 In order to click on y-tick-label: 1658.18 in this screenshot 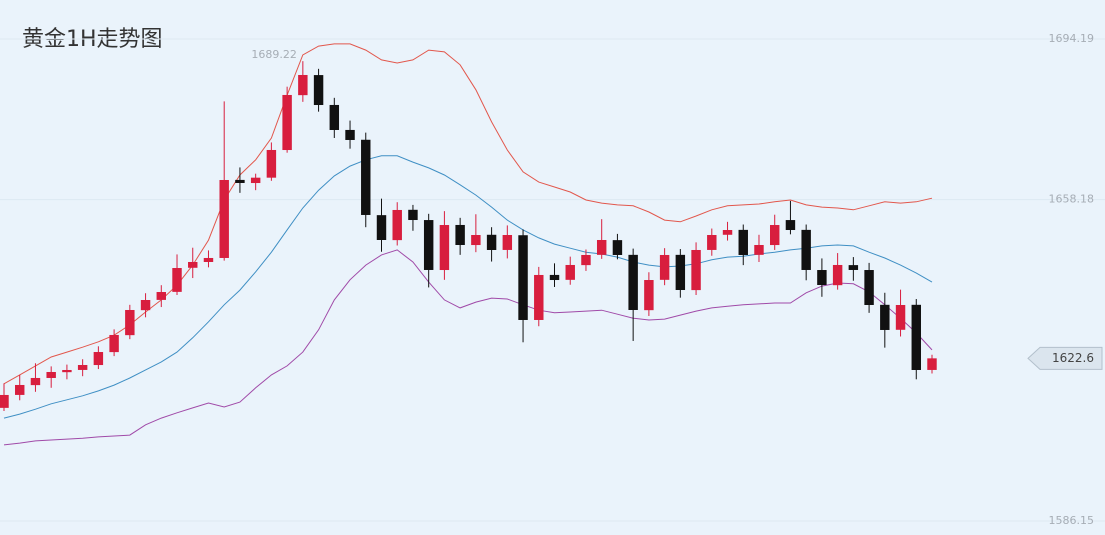, I will do `click(1072, 199)`.